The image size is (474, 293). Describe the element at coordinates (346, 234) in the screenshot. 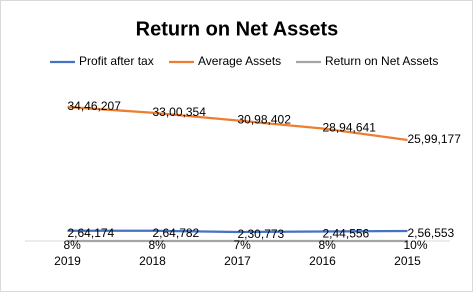

I see `data-label: 2,44,556` at that location.